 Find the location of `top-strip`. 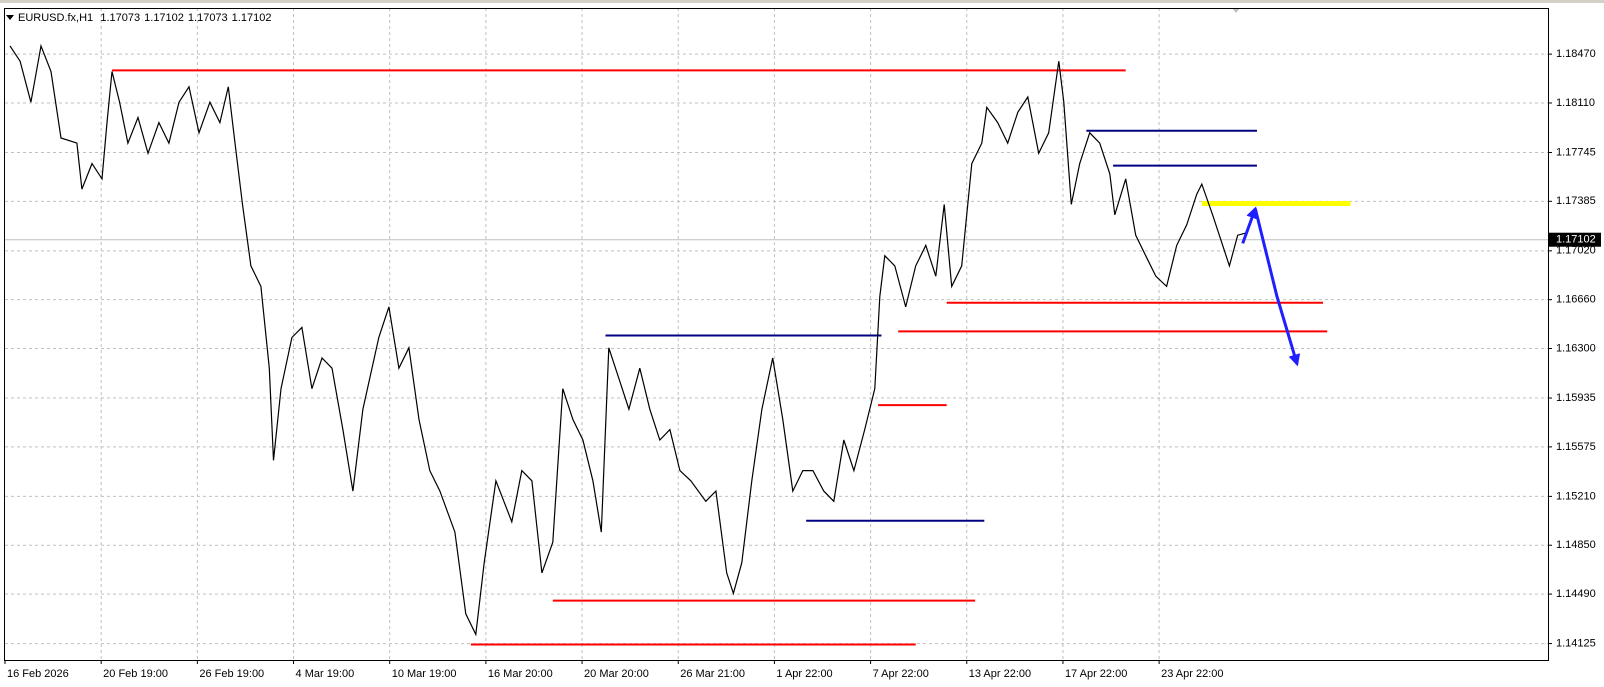

top-strip is located at coordinates (802, 1).